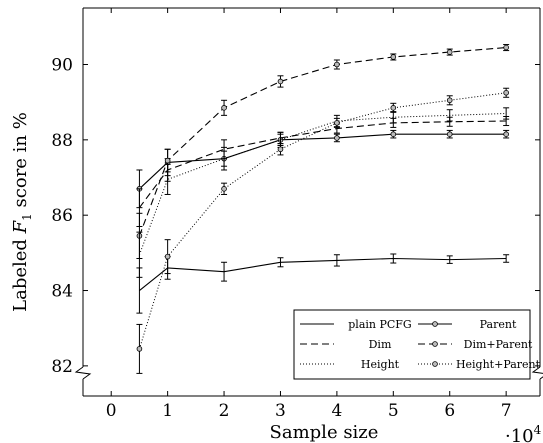  What do you see at coordinates (280, 411) in the screenshot?
I see `x-tick-label: 3` at bounding box center [280, 411].